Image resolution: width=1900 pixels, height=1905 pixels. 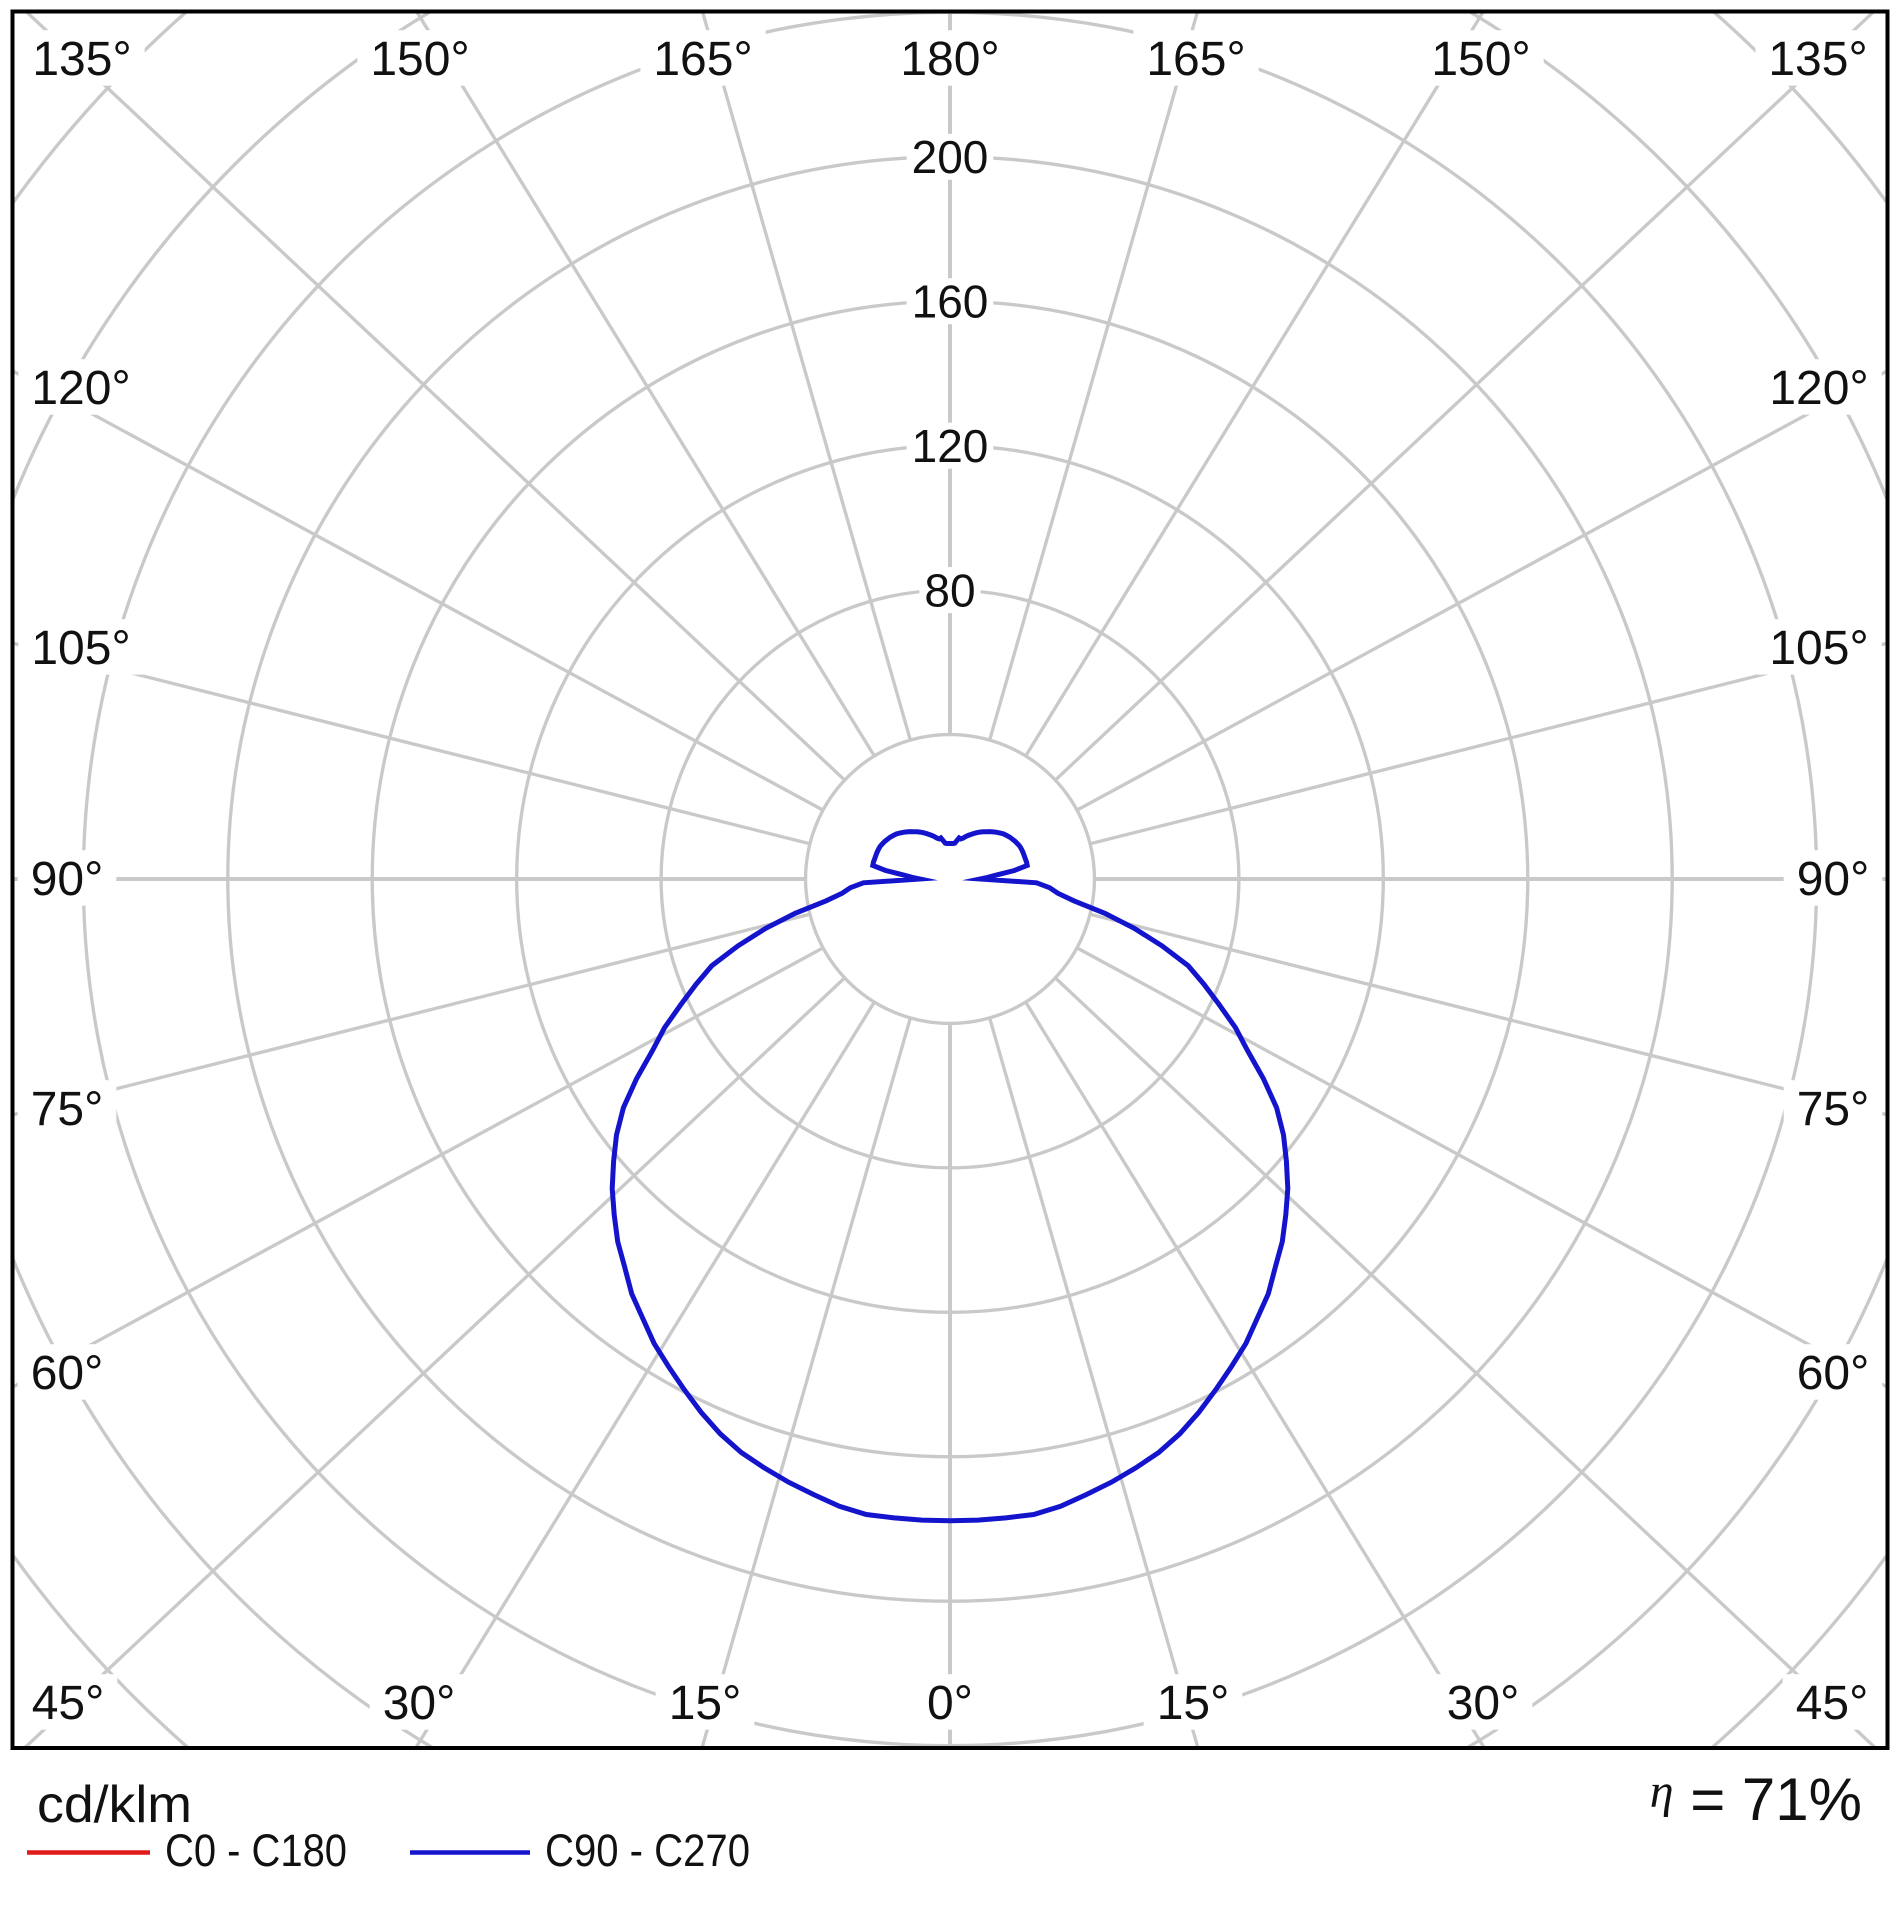 I want to click on svg-text: 160, so click(x=950, y=302).